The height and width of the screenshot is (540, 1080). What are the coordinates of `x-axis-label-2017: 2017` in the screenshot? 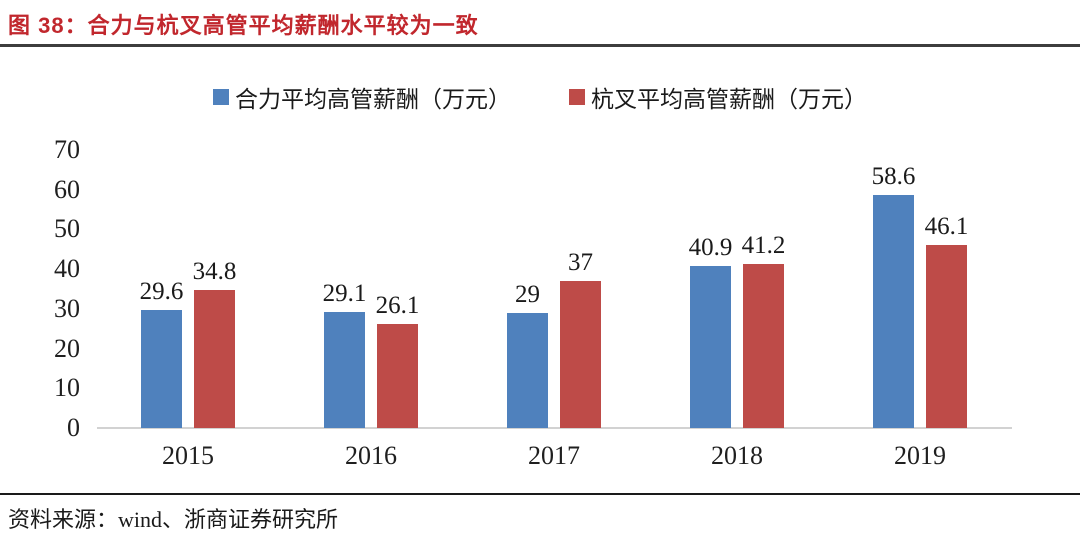 It's located at (554, 455).